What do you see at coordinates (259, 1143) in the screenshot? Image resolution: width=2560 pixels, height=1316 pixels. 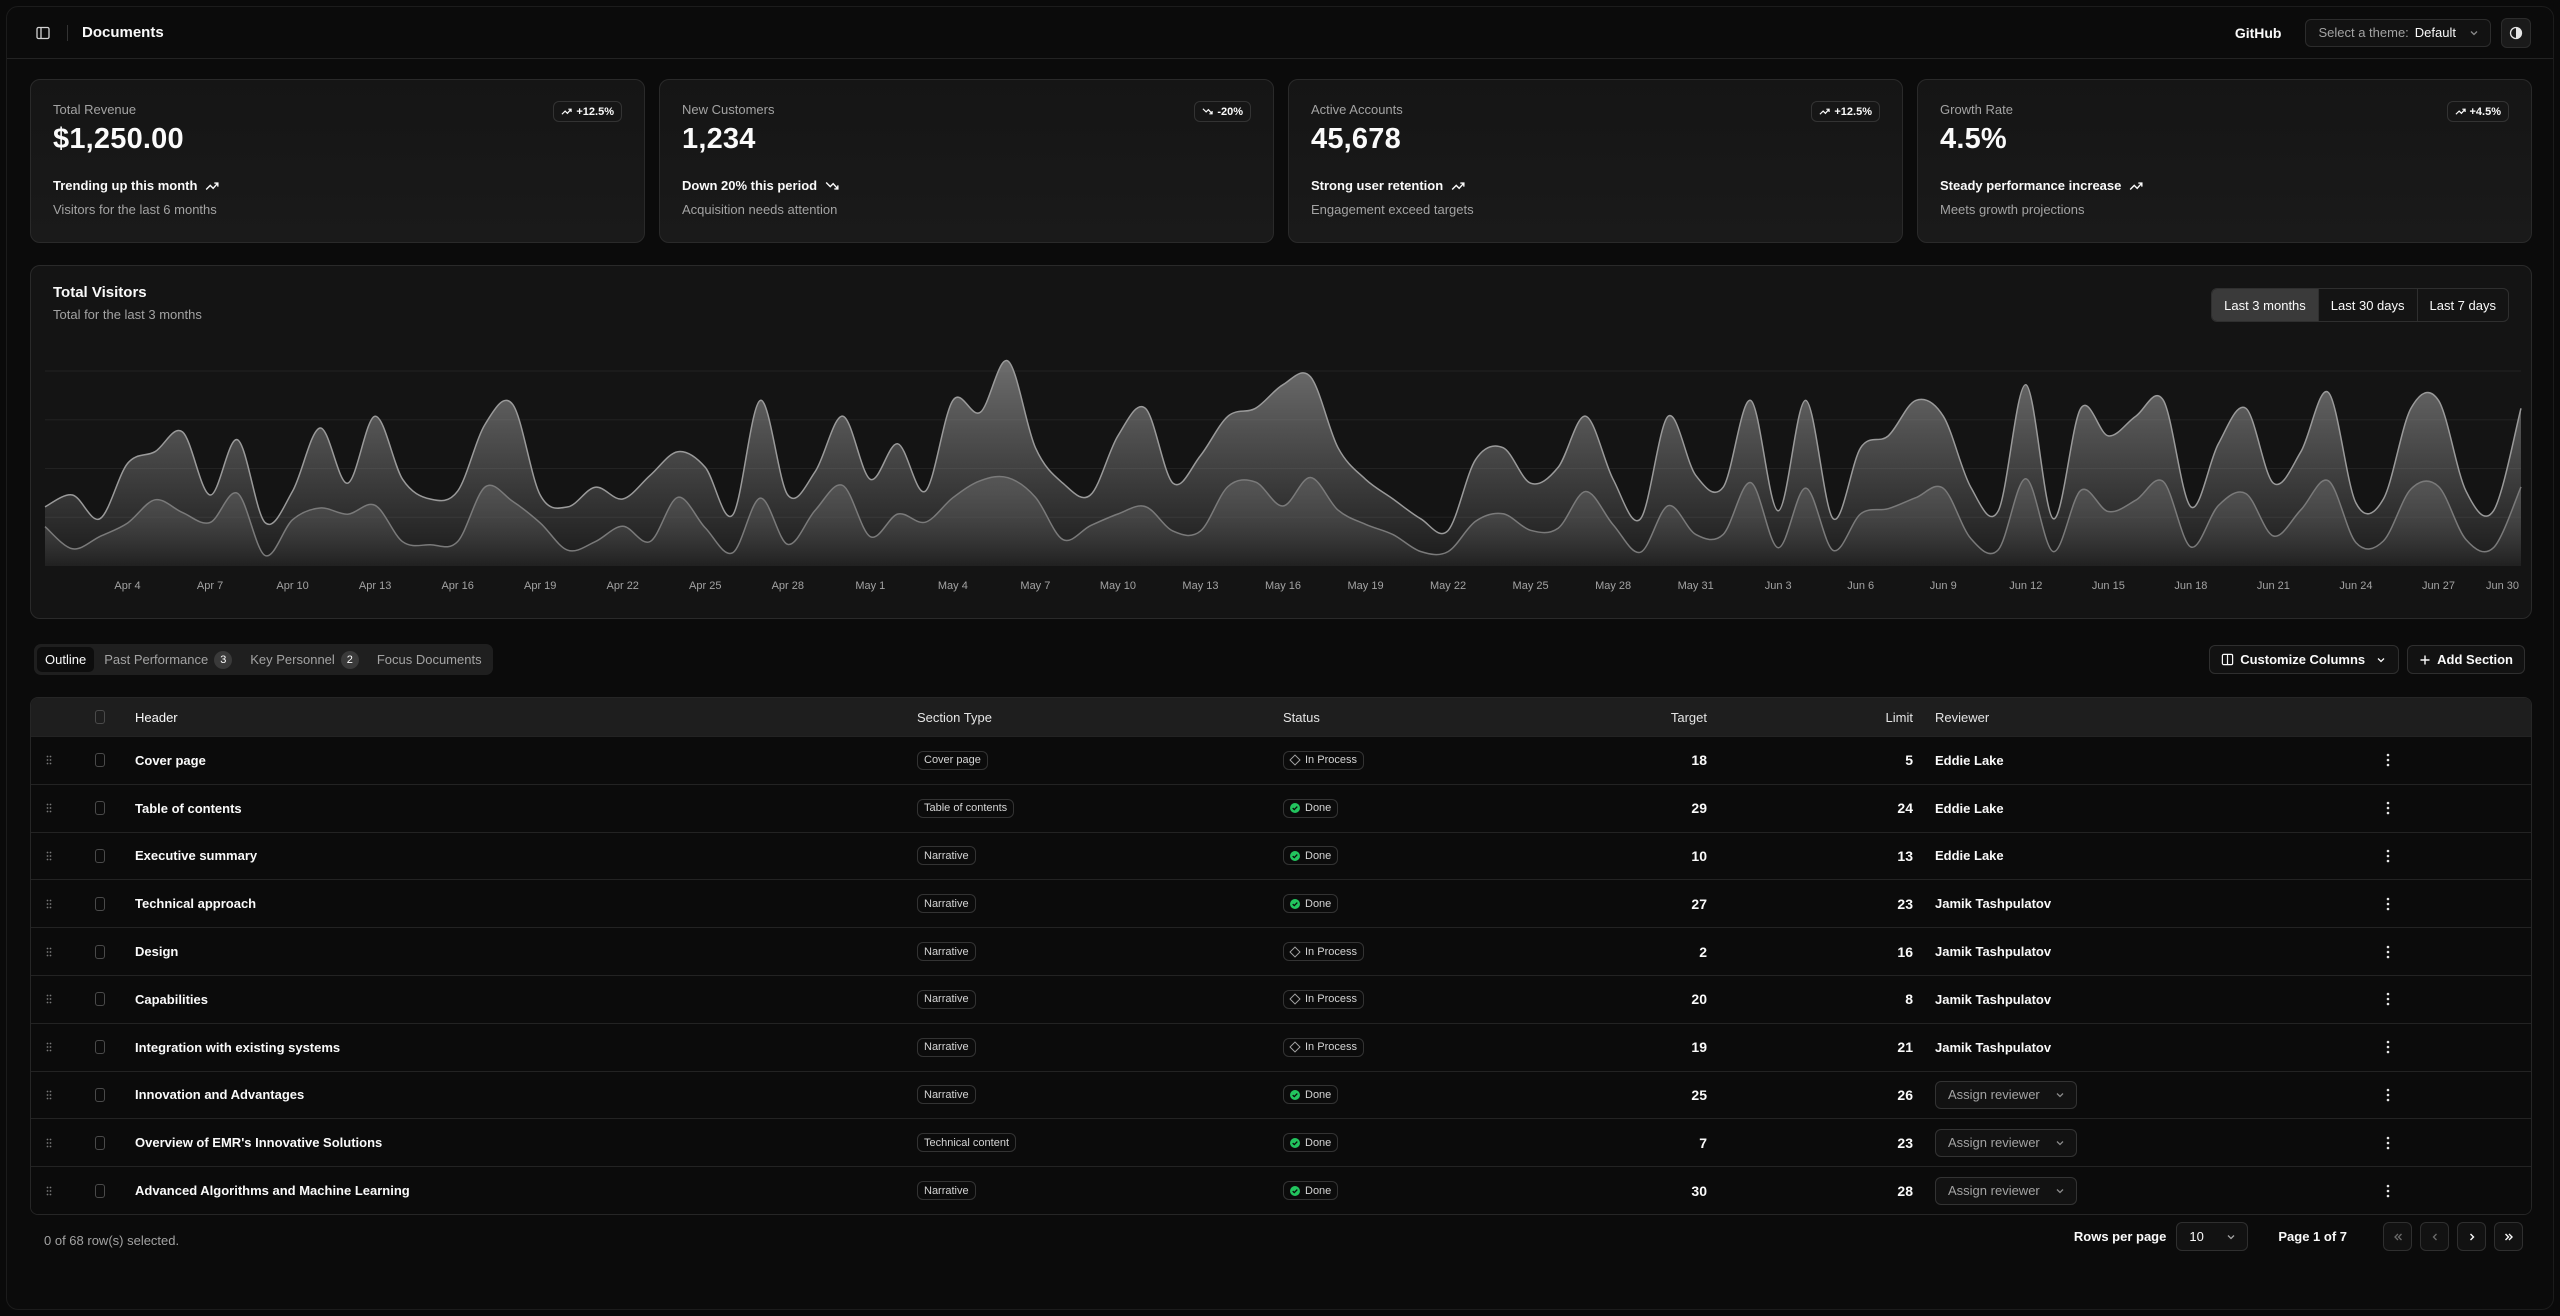 I see `section-header-link: Overview of EMR's Innovative Solutions` at bounding box center [259, 1143].